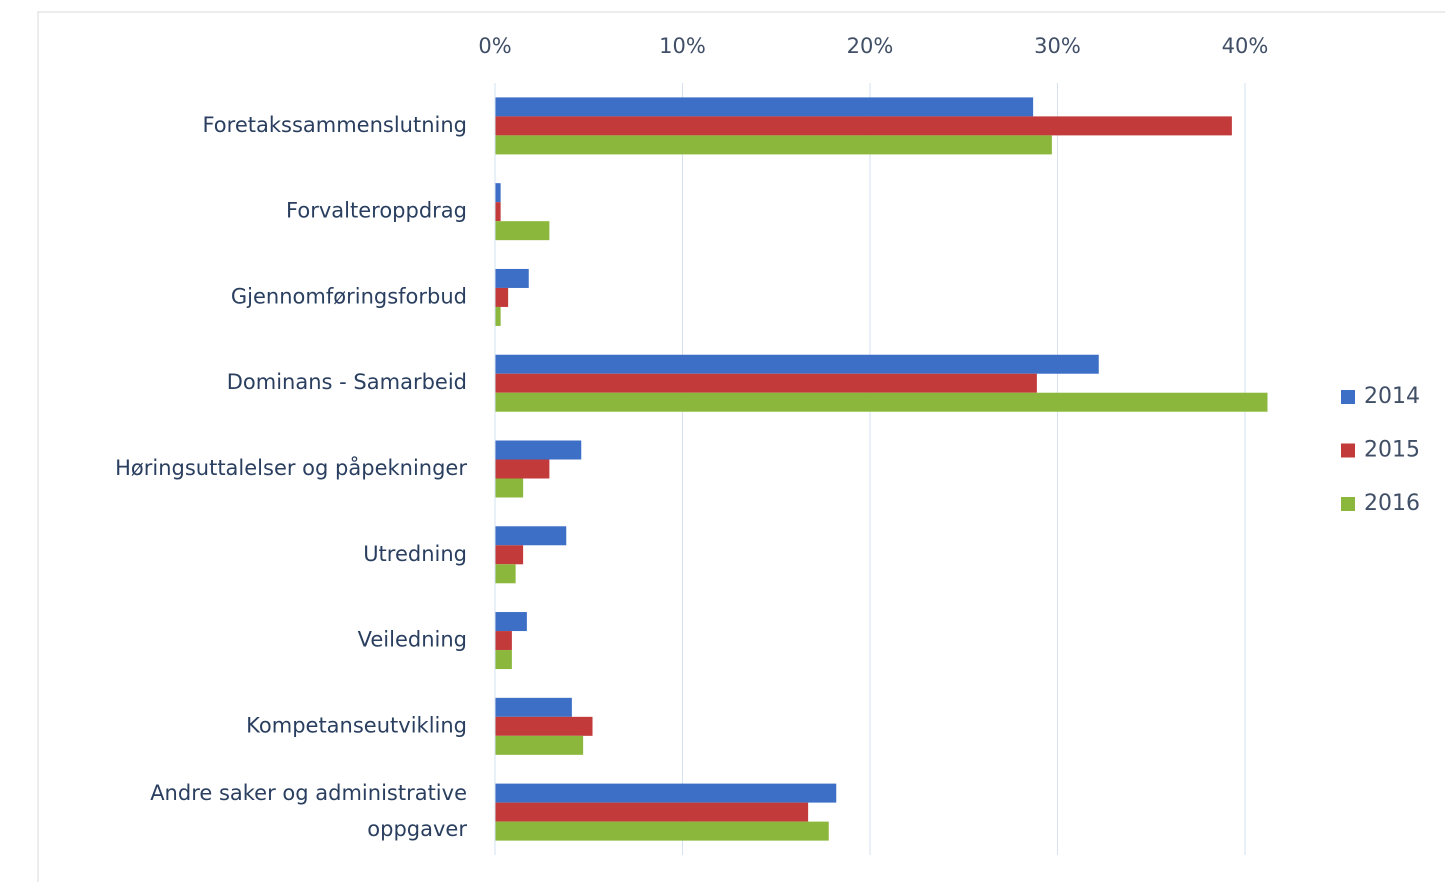 Image resolution: width=1445 pixels, height=882 pixels. Describe the element at coordinates (1392, 503) in the screenshot. I see `legend-label: 2016` at that location.